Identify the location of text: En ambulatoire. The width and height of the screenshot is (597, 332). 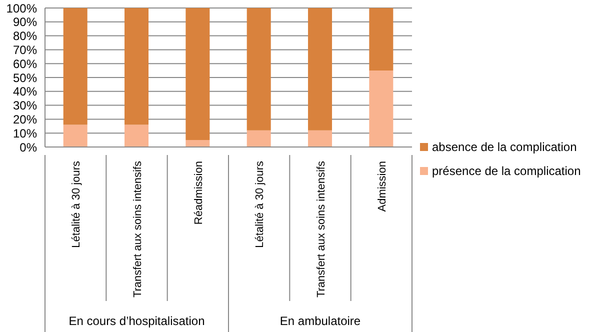
(320, 321).